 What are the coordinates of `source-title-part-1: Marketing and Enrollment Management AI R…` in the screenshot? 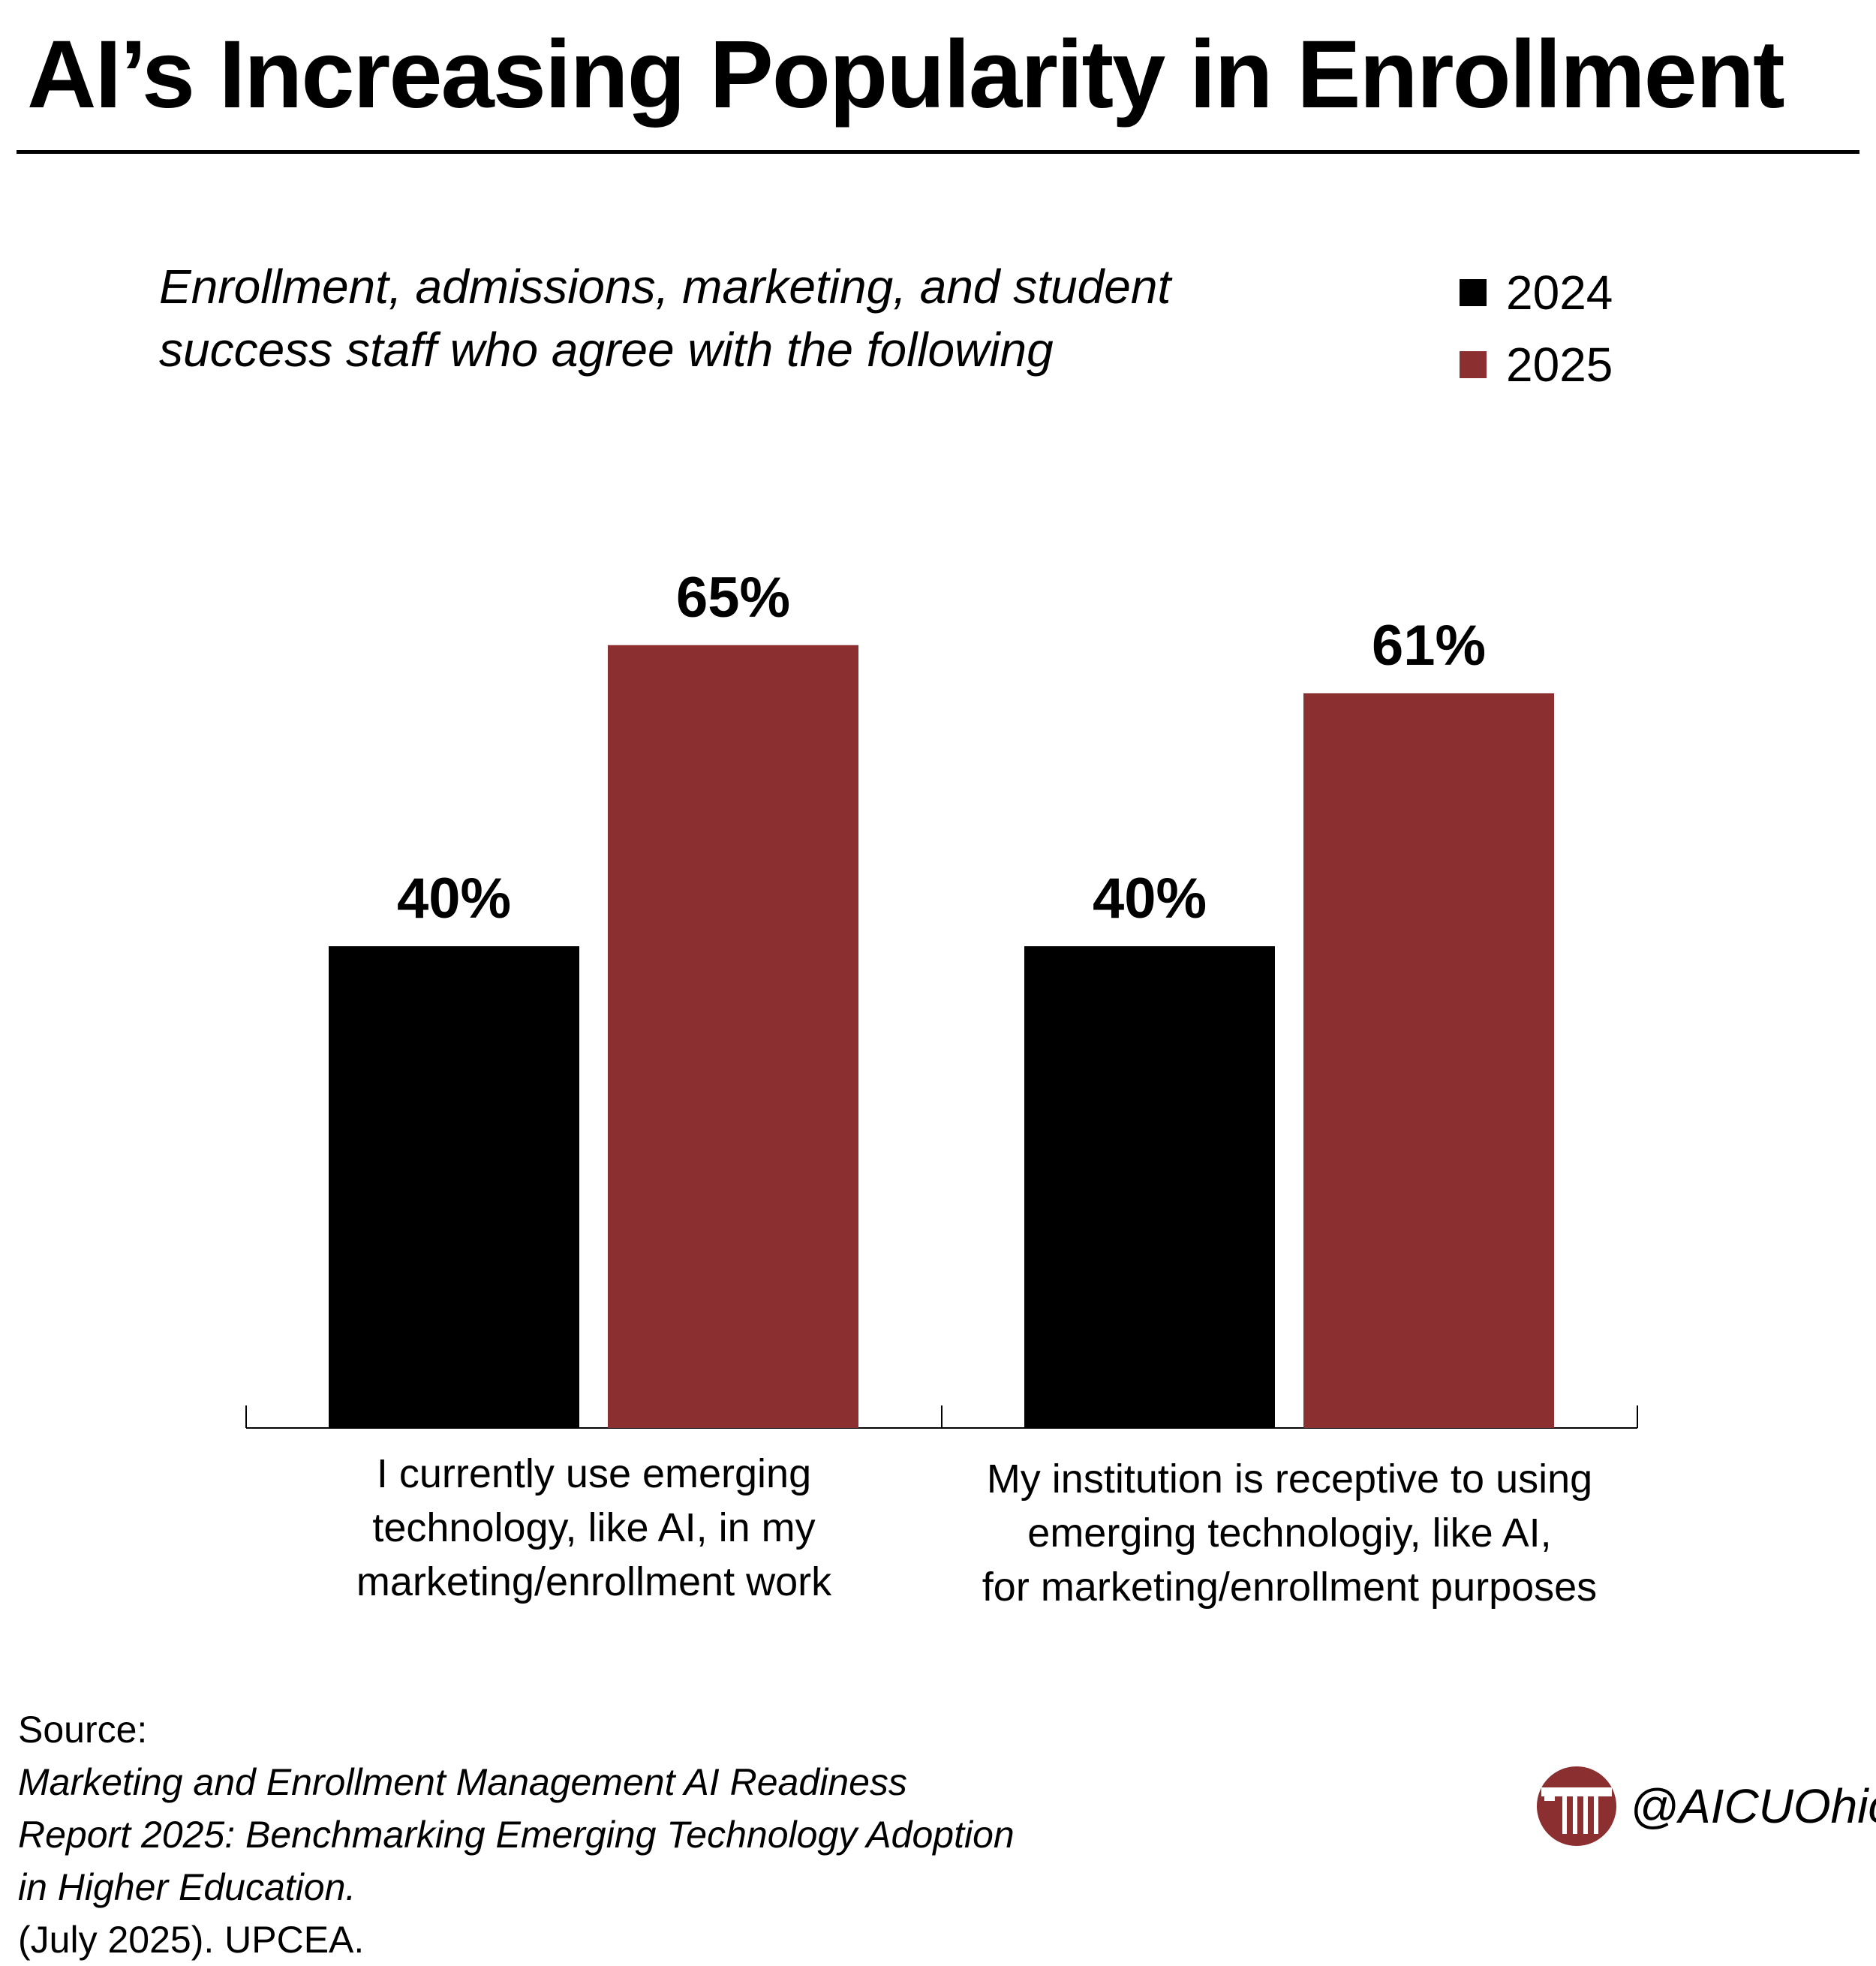 It's located at (462, 1782).